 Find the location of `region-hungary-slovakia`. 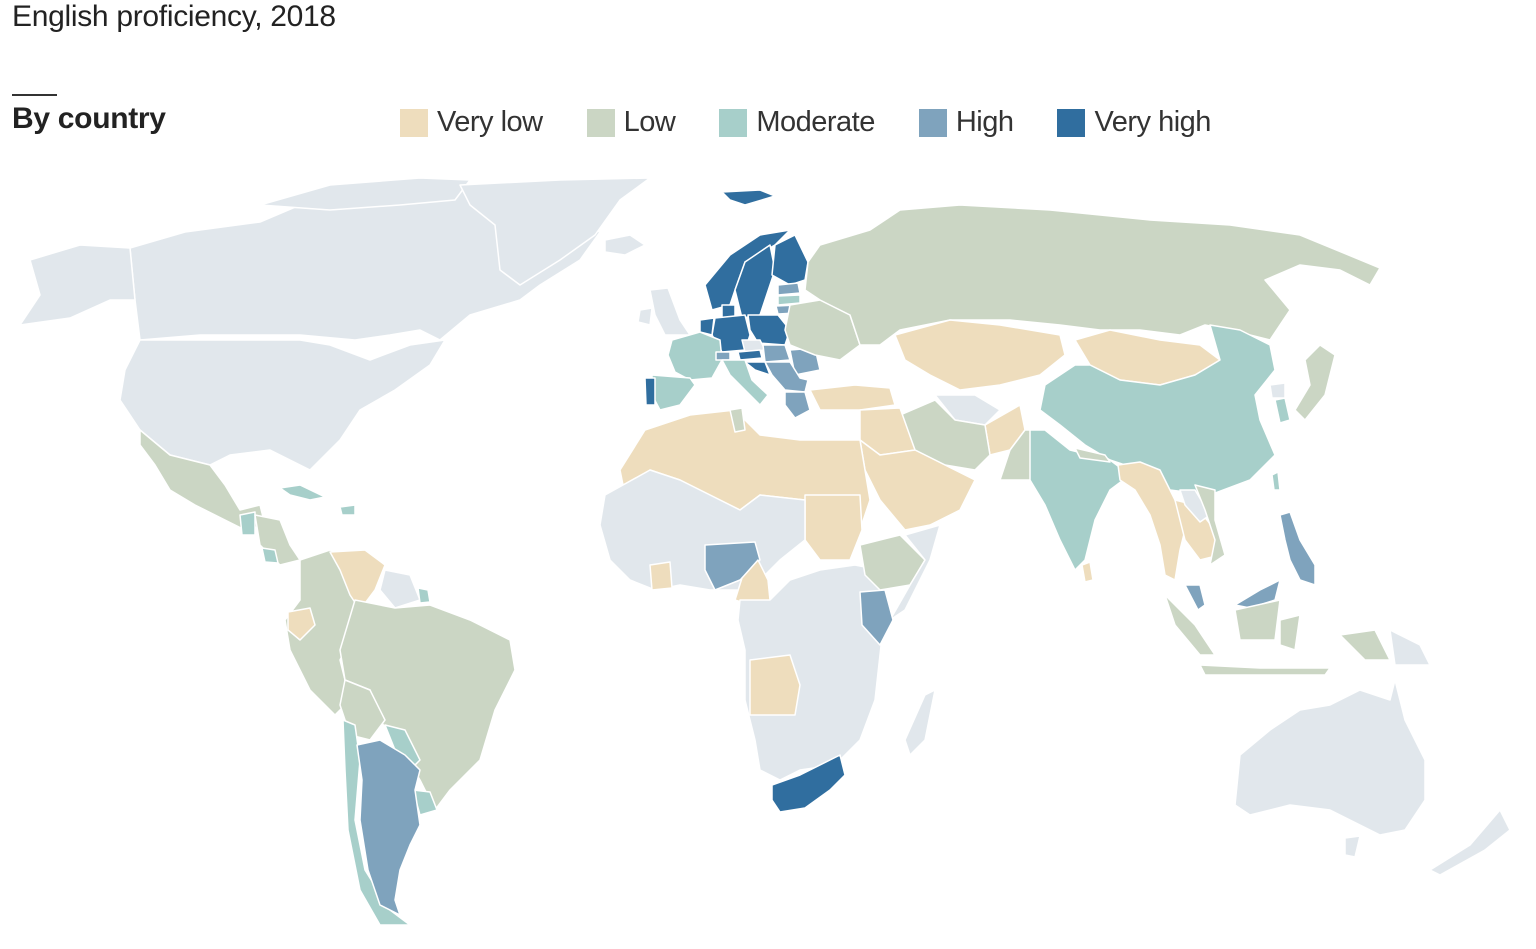

region-hungary-slovakia is located at coordinates (776, 353).